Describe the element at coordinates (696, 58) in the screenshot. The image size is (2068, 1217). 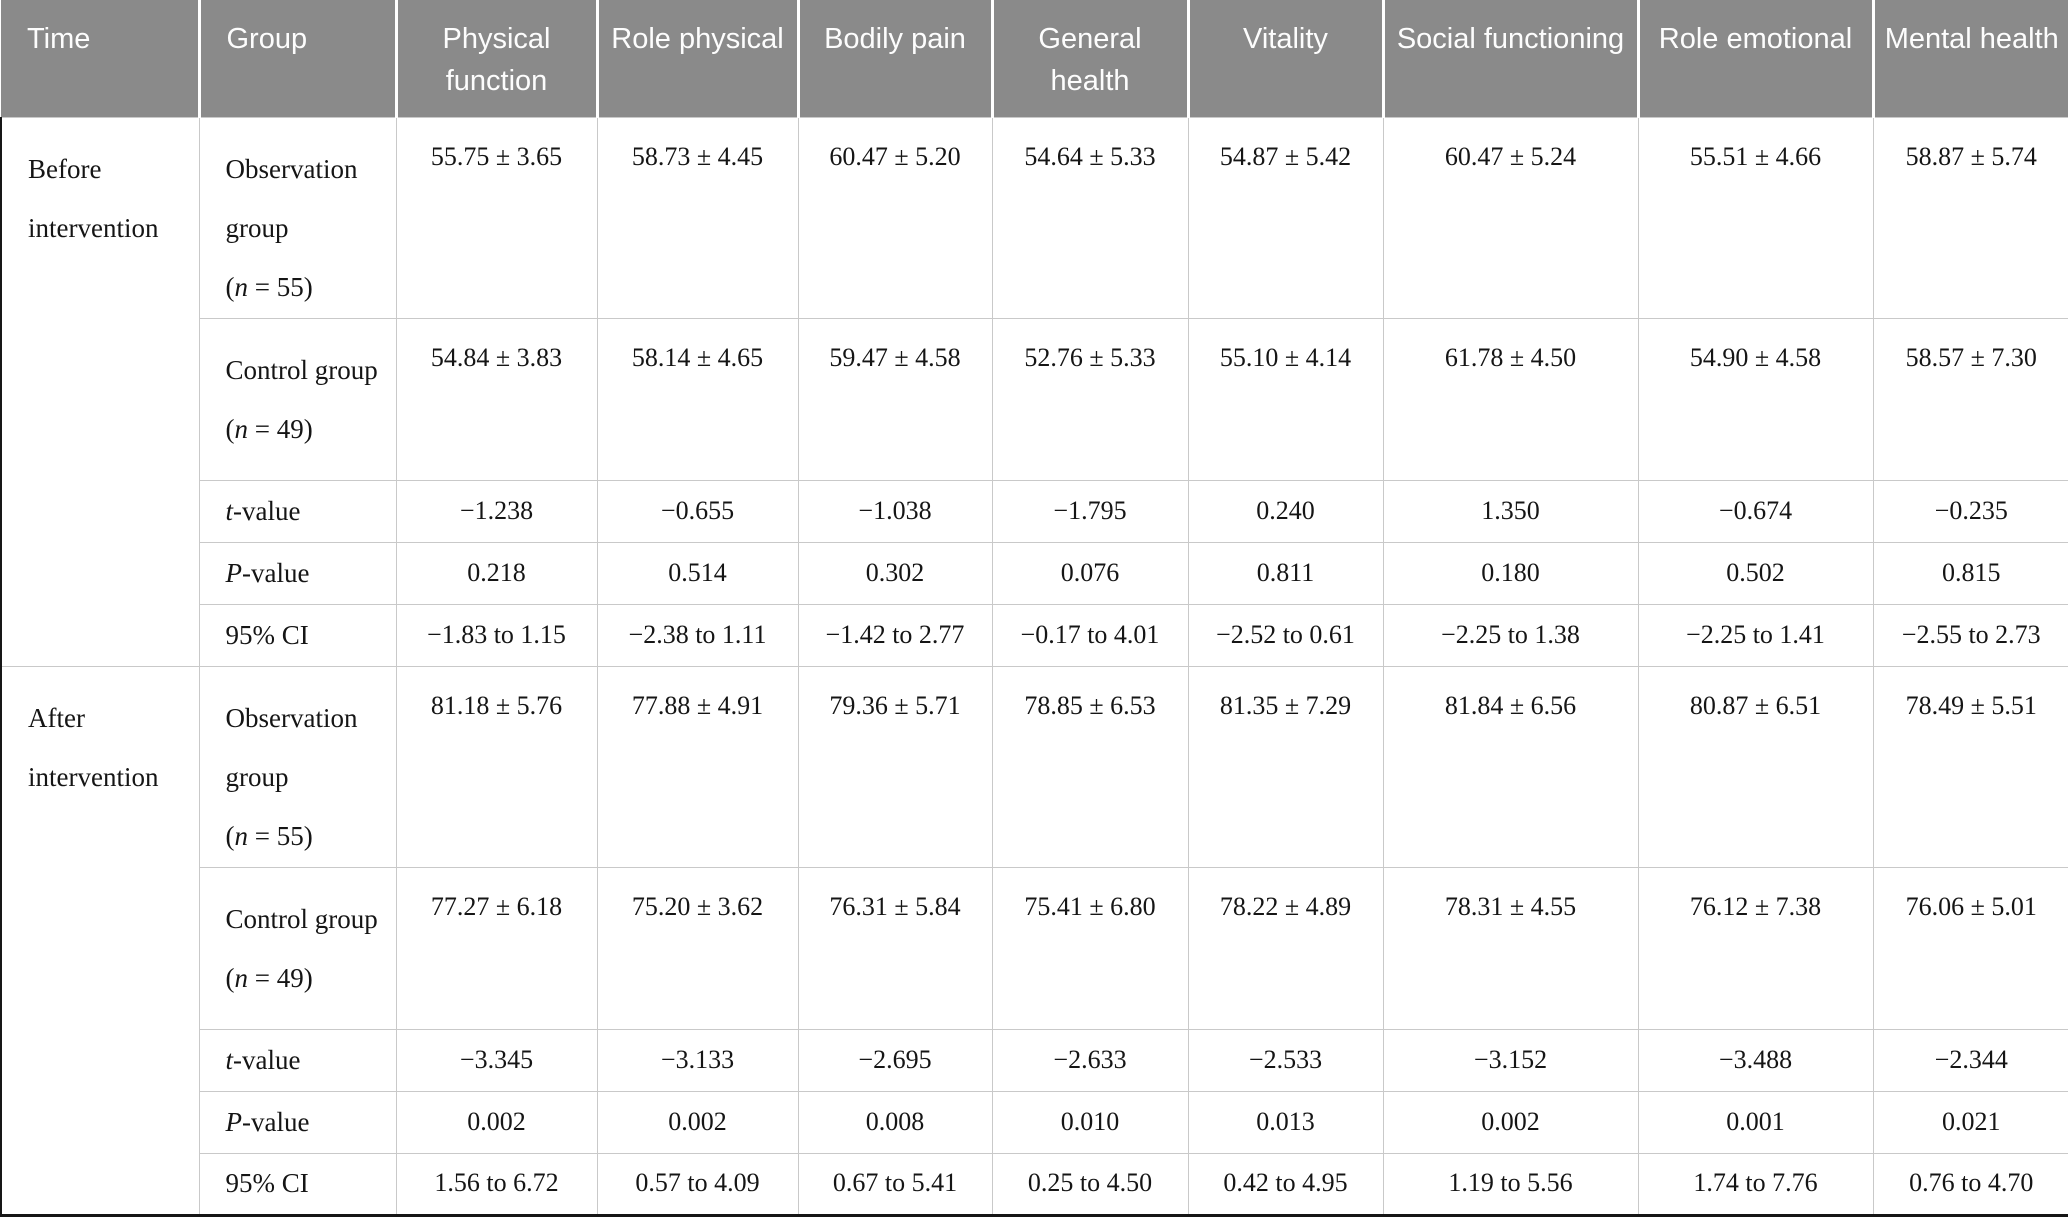
I see `column-header-role-physical: Role physical` at that location.